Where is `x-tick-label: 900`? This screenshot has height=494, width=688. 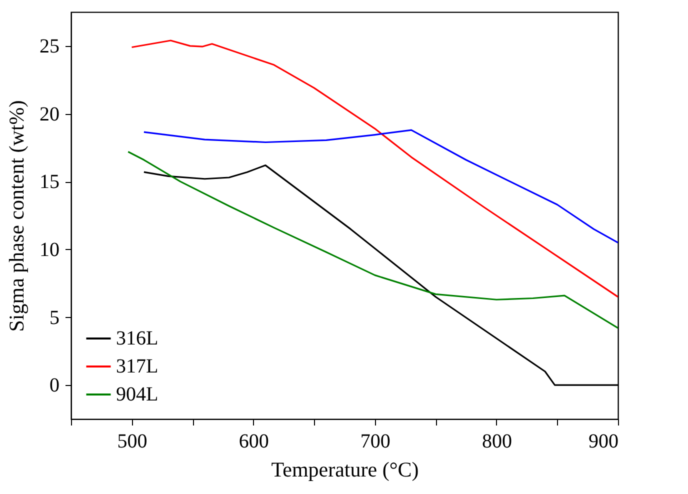
x-tick-label: 900 is located at coordinates (603, 441).